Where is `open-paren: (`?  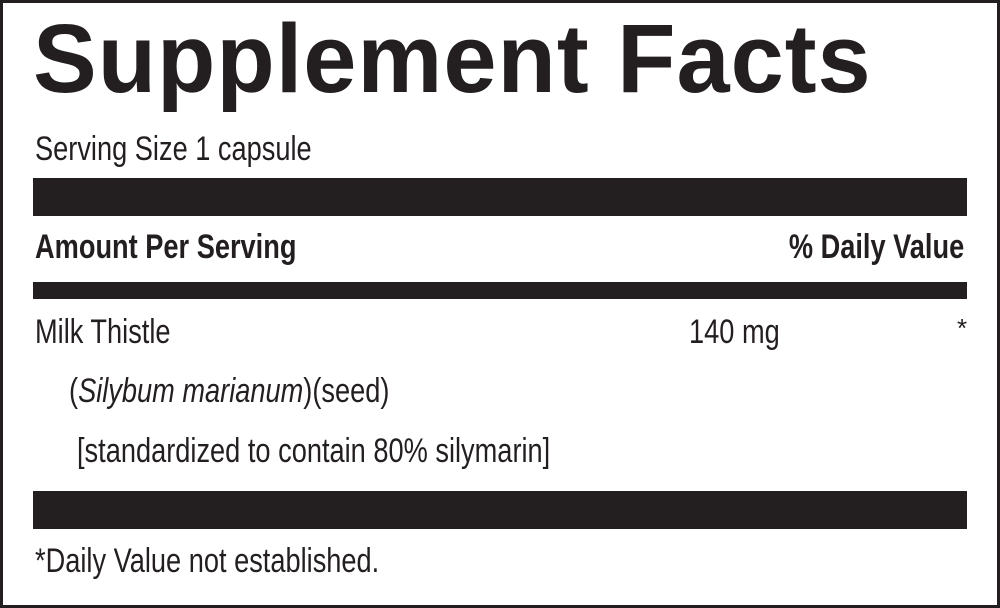
open-paren: ( is located at coordinates (74, 391).